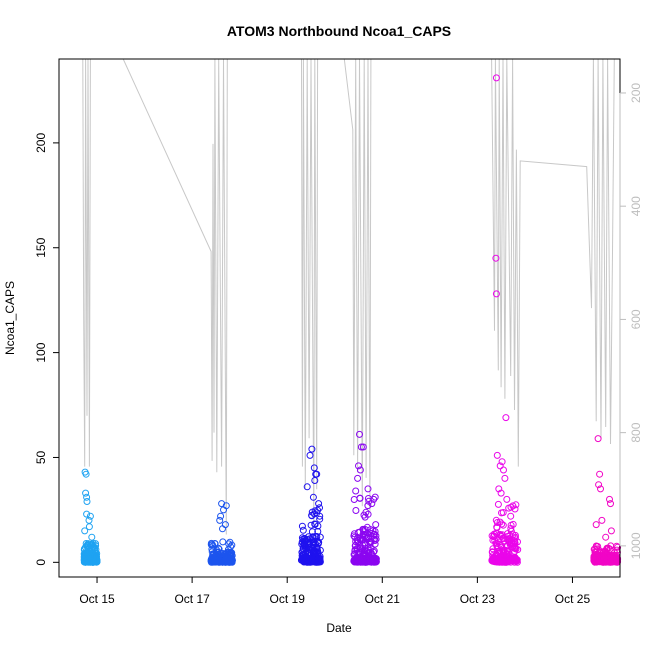  I want to click on y2-tick-label: 400, so click(636, 206).